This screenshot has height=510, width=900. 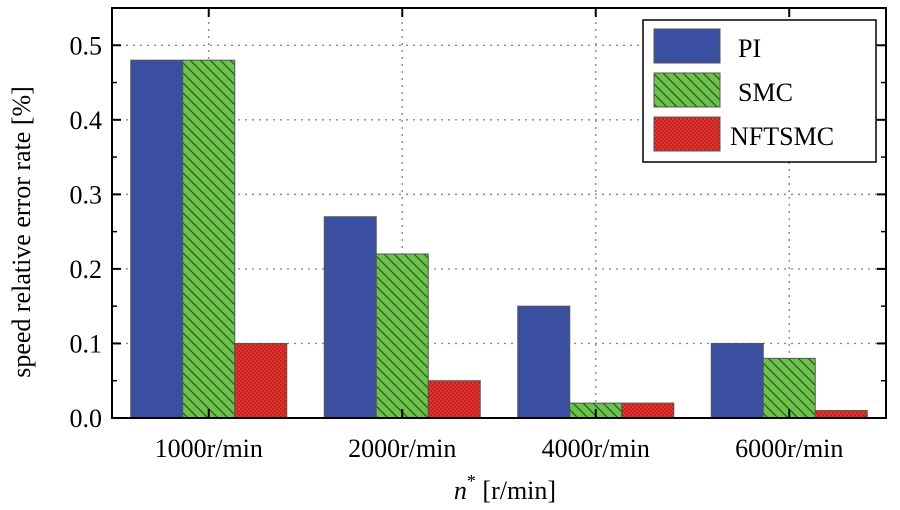 What do you see at coordinates (402, 448) in the screenshot?
I see `x-tick-label: 2000r/min` at bounding box center [402, 448].